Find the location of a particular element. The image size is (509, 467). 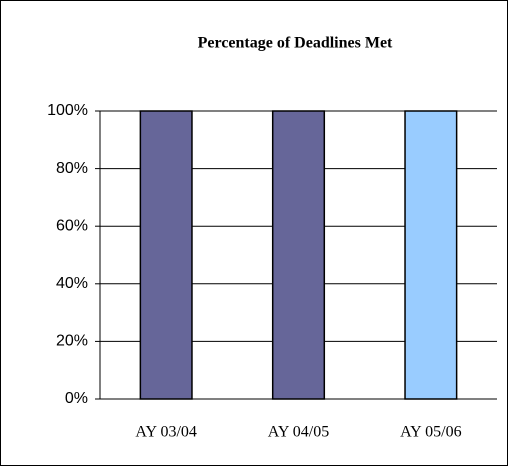

y-tick-label: 20% is located at coordinates (72, 341).